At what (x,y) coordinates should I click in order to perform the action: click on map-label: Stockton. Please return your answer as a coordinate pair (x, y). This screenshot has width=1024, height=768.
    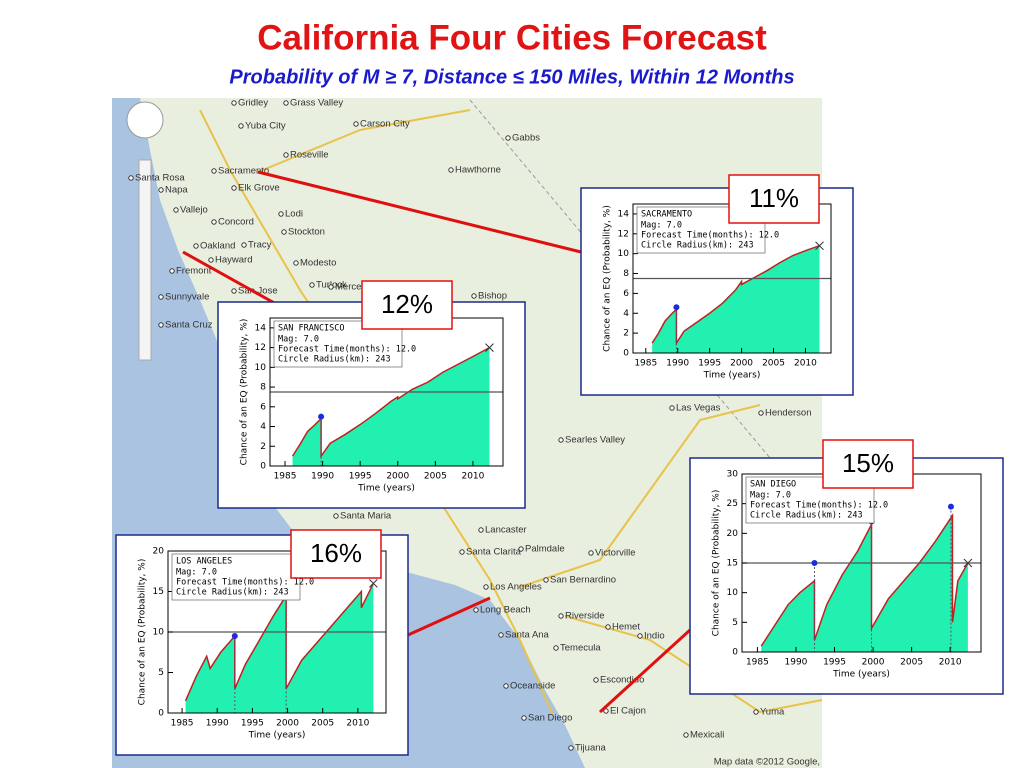
    Looking at the image, I should click on (306, 232).